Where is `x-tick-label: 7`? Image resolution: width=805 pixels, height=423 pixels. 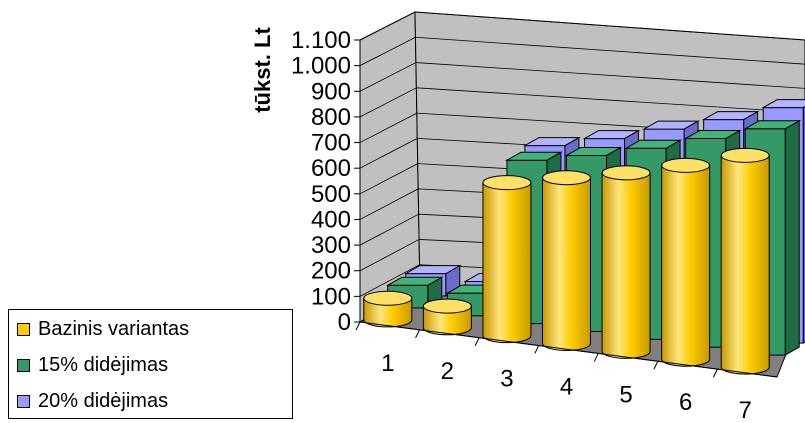 x-tick-label: 7 is located at coordinates (745, 410).